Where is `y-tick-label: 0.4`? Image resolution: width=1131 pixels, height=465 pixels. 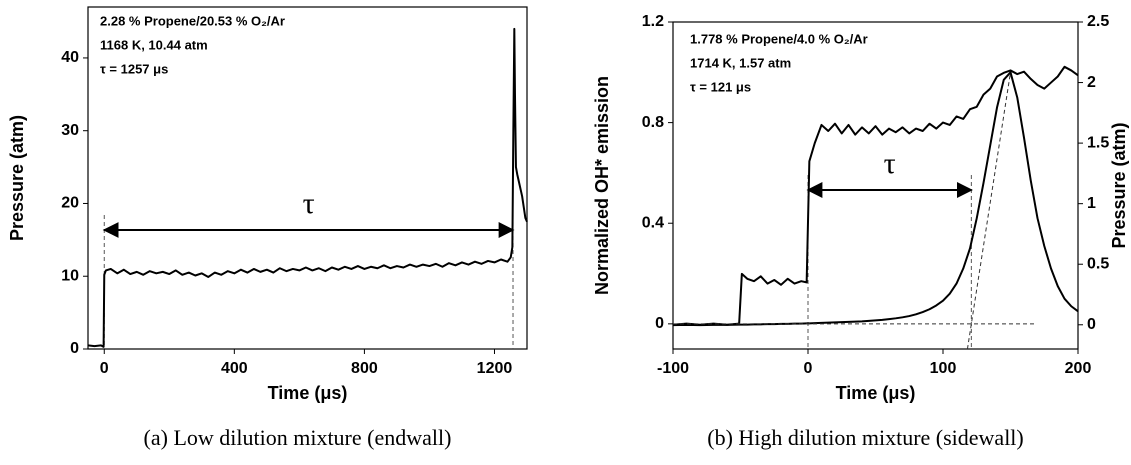 y-tick-label: 0.4 is located at coordinates (653, 222).